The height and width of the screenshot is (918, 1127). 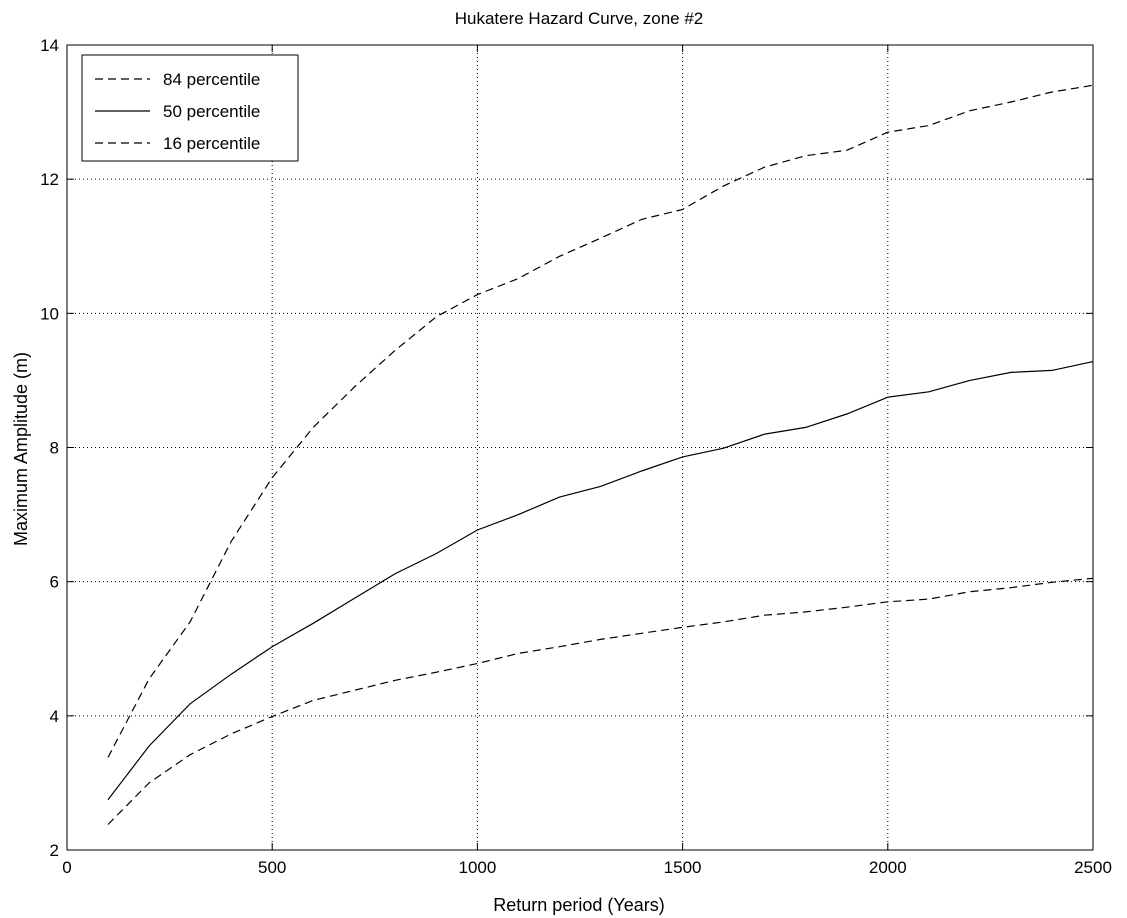 What do you see at coordinates (49, 179) in the screenshot?
I see `y-tick-label: 12` at bounding box center [49, 179].